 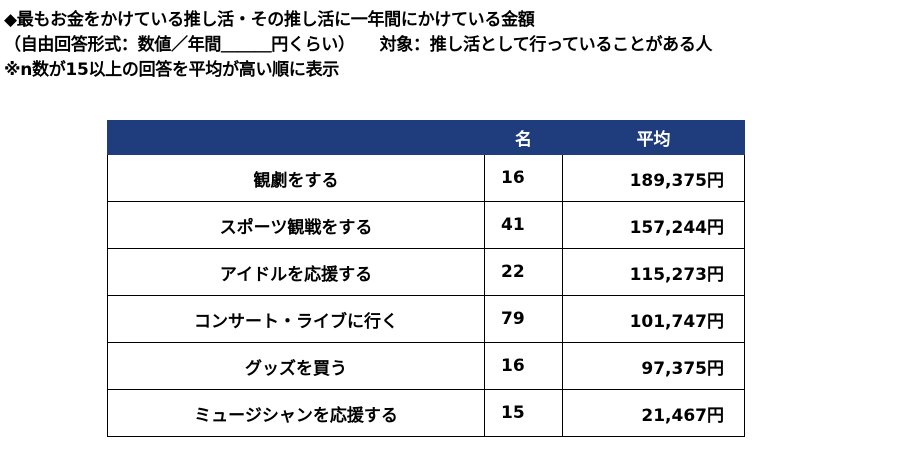 I want to click on row-label: アイドルを応援する, so click(x=296, y=272).